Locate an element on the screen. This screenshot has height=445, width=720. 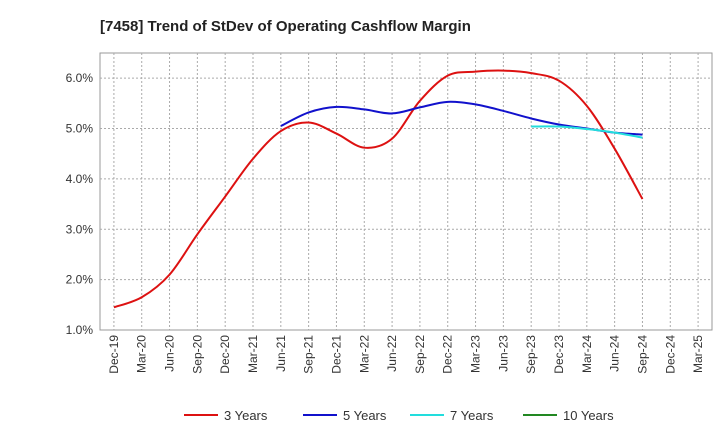
x-tick-label: Dec-20 is located at coordinates (225, 354).